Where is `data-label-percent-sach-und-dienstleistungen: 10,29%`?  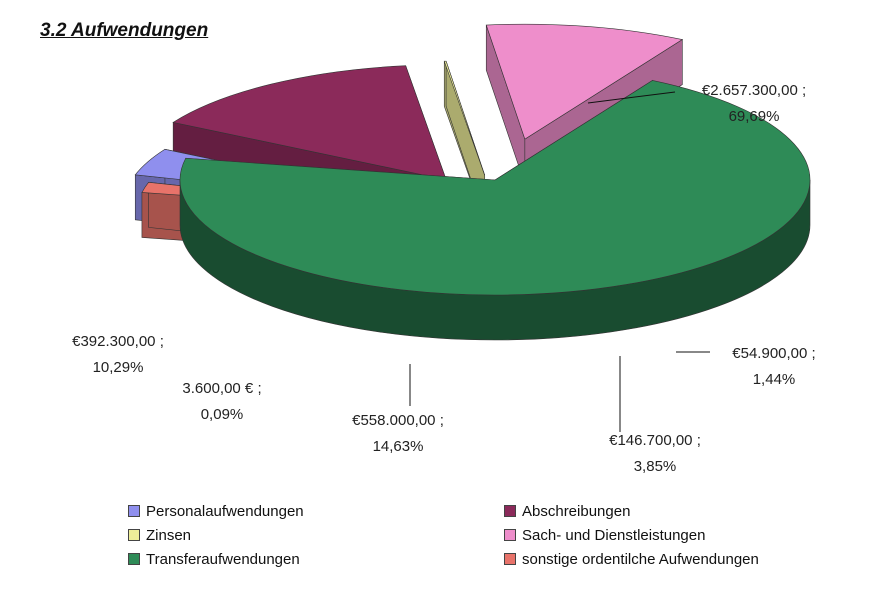 data-label-percent-sach-und-dienstleistungen: 10,29% is located at coordinates (118, 367).